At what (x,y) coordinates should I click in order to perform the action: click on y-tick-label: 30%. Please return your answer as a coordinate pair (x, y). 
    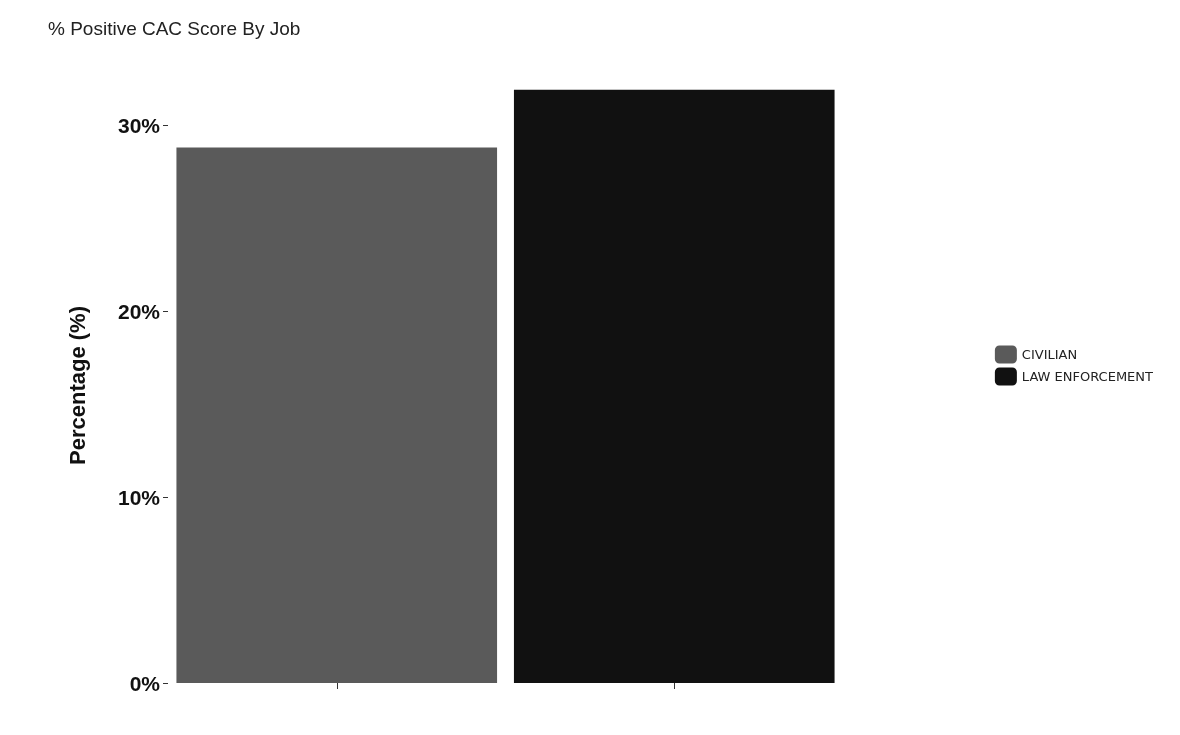
    Looking at the image, I should click on (139, 125).